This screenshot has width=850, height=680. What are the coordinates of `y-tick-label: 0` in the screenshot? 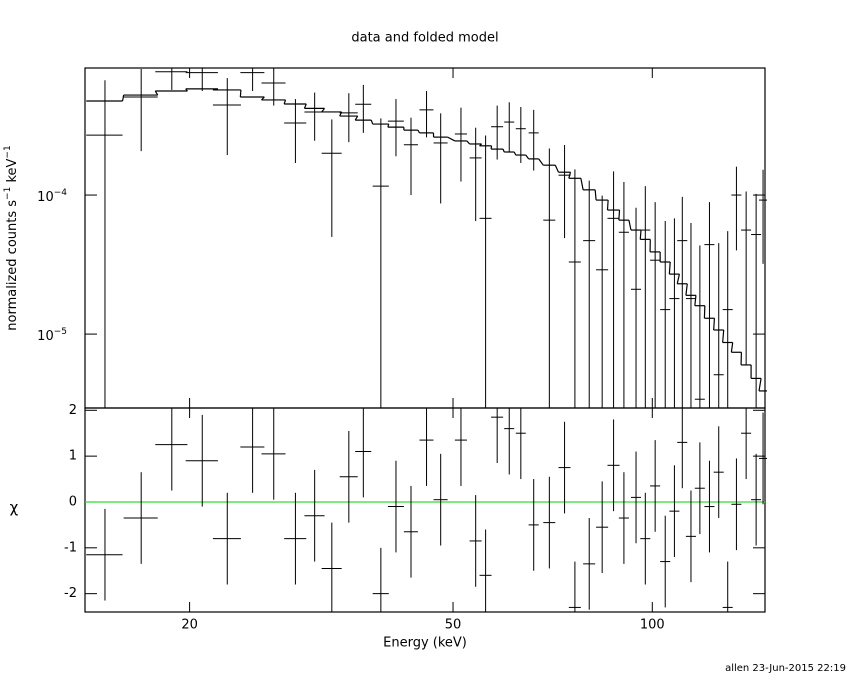 It's located at (73, 501).